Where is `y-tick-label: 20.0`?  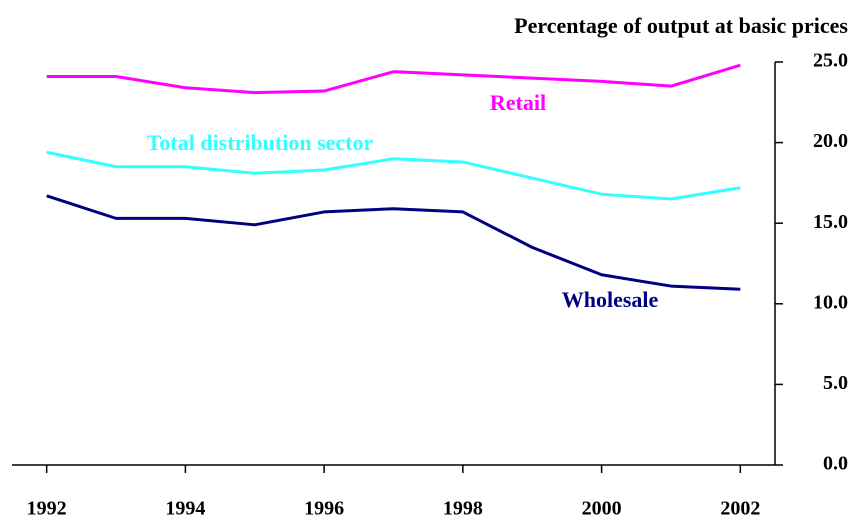
y-tick-label: 20.0 is located at coordinates (830, 141).